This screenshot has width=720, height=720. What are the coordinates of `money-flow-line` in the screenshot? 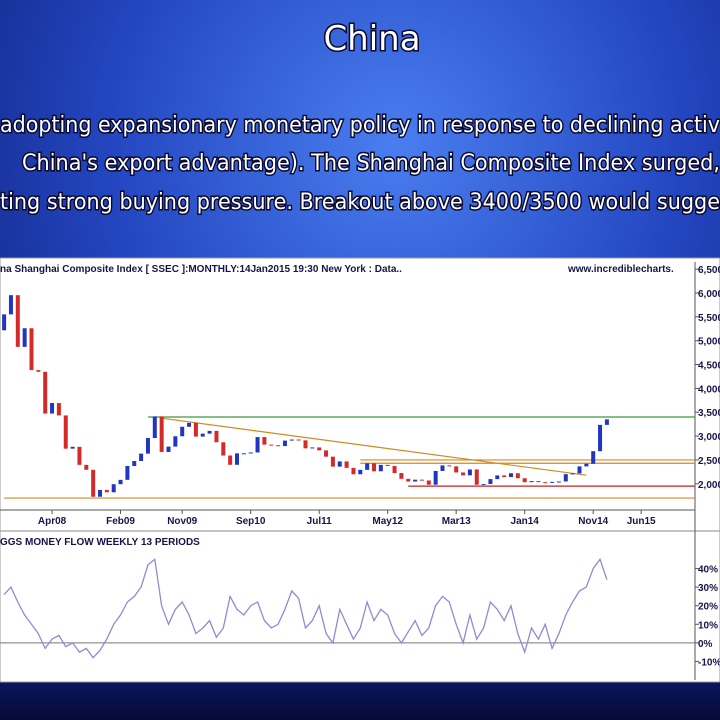 It's located at (305, 608).